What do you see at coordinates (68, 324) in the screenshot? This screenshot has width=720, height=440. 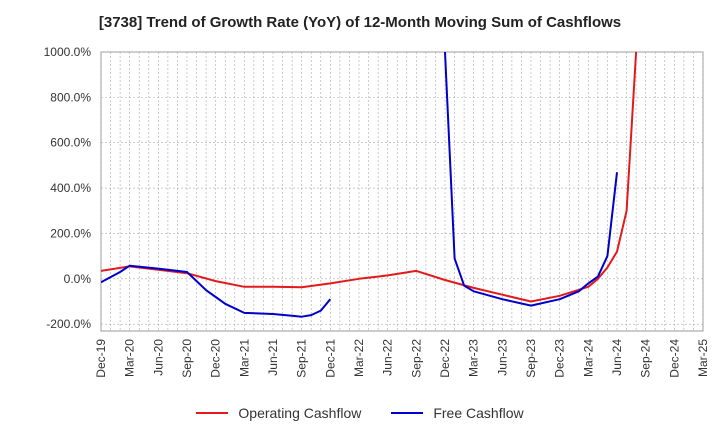 I see `y-tick-label: -200.0%` at bounding box center [68, 324].